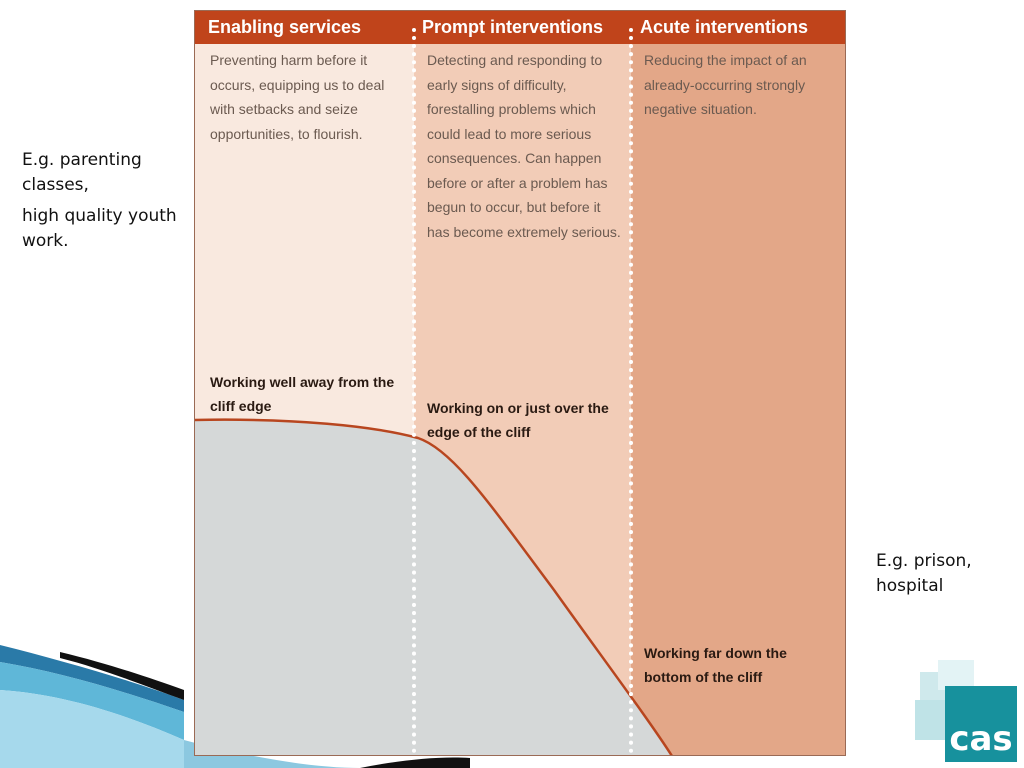  I want to click on header-bar, so click(520, 27).